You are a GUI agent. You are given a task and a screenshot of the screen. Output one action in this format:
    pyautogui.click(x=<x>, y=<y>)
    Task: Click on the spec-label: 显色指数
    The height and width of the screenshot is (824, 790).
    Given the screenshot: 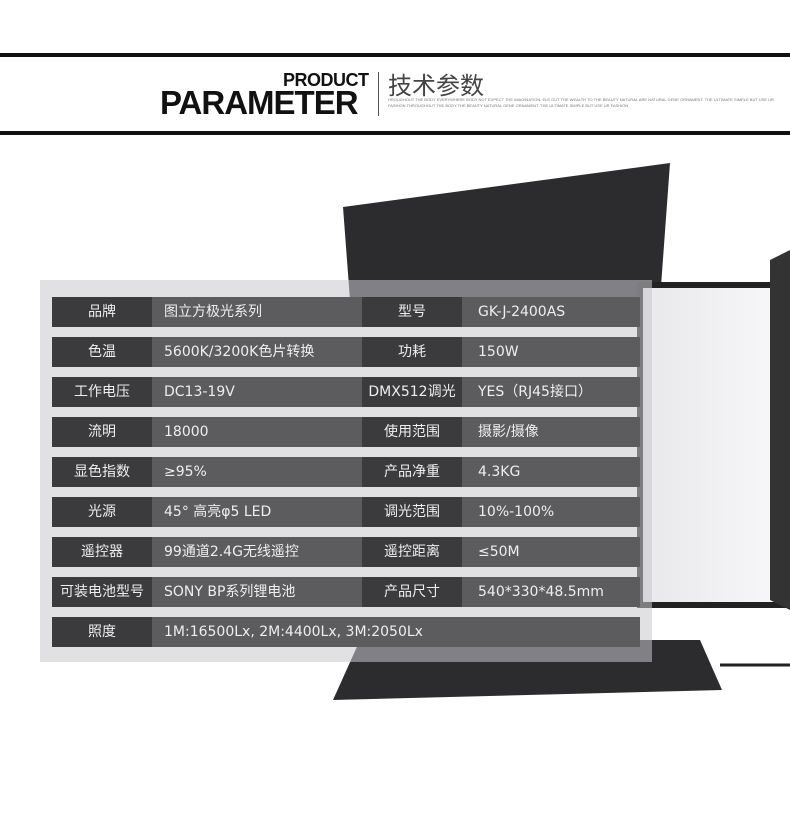 What is the action you would take?
    pyautogui.click(x=102, y=472)
    